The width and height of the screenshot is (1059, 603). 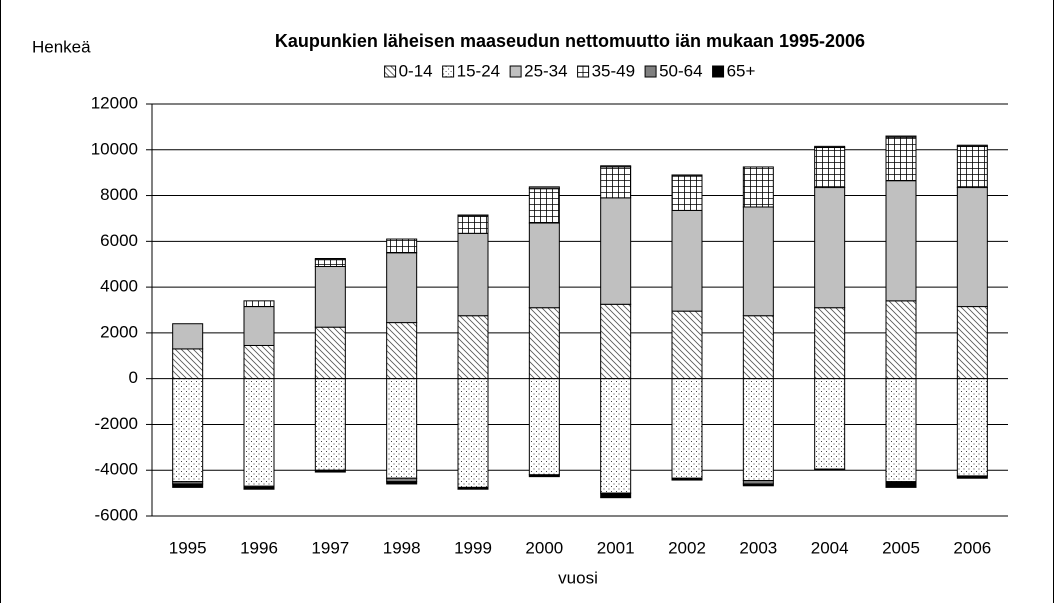 I want to click on y-tick-label: 6000, so click(x=119, y=240).